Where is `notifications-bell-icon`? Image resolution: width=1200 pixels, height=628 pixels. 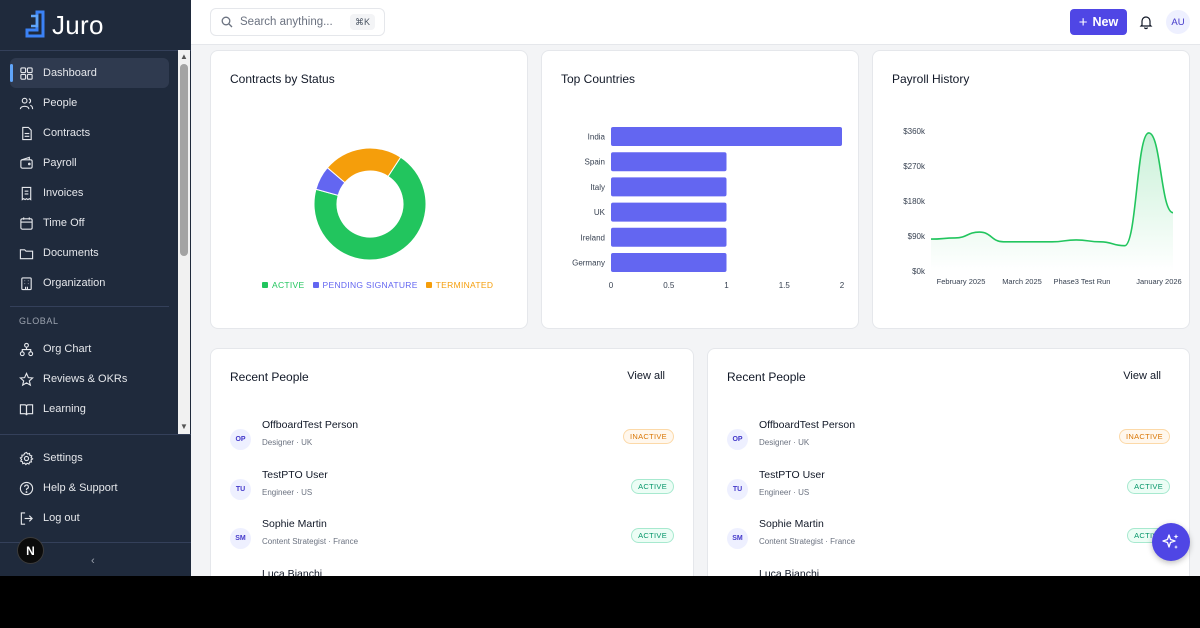 notifications-bell-icon is located at coordinates (1146, 22).